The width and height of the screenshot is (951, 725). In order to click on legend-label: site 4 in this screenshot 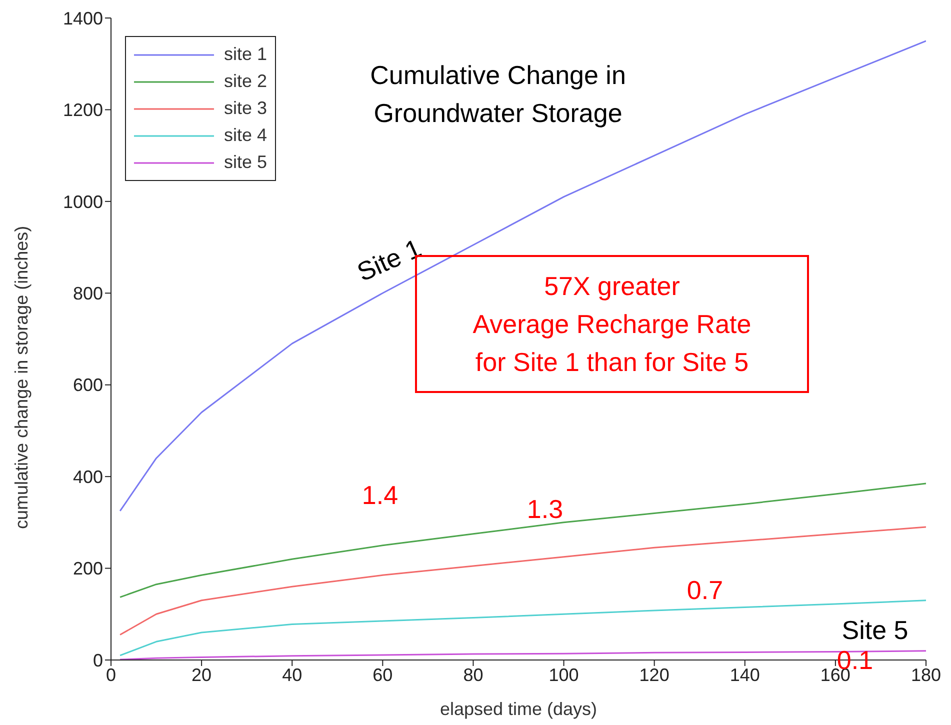, I will do `click(246, 135)`.